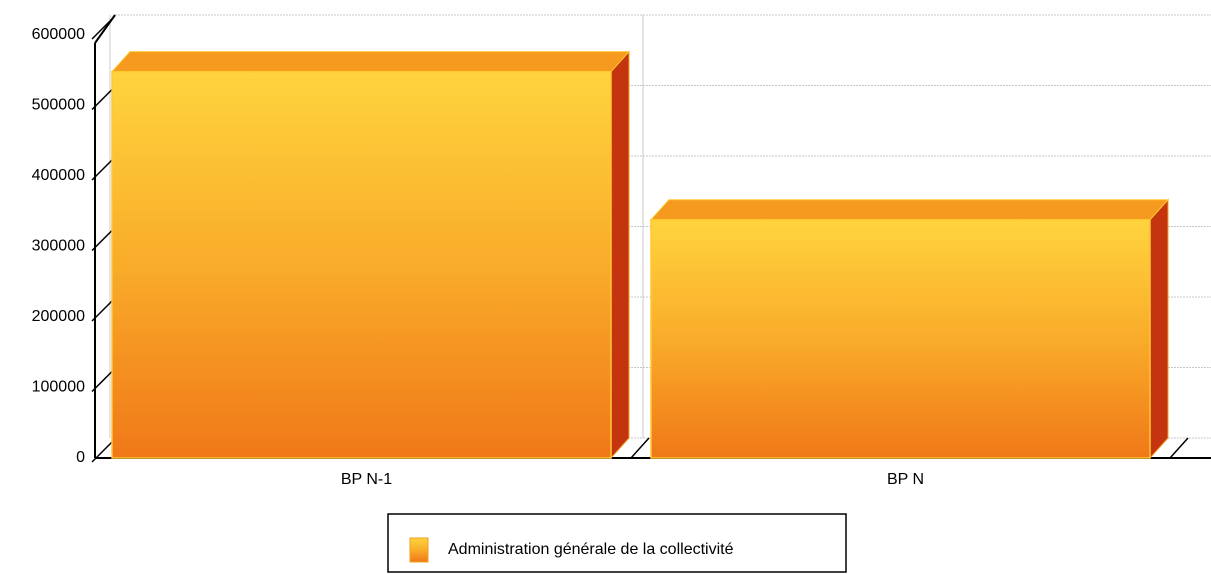 This screenshot has height=574, width=1211. What do you see at coordinates (58, 34) in the screenshot?
I see `y-tick-label: 600000` at bounding box center [58, 34].